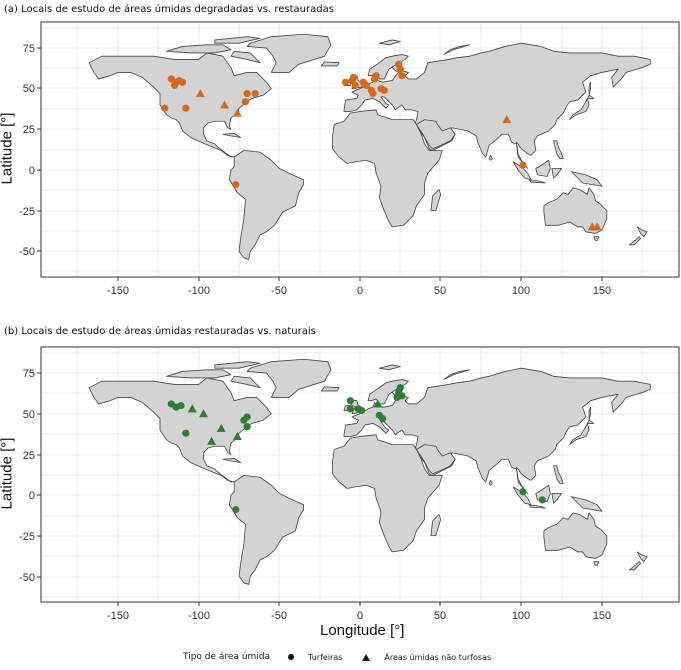 Image resolution: width=681 pixels, height=670 pixels. What do you see at coordinates (8, 473) in the screenshot?
I see `panel-b-y-axis-title: Latitude [°]` at bounding box center [8, 473].